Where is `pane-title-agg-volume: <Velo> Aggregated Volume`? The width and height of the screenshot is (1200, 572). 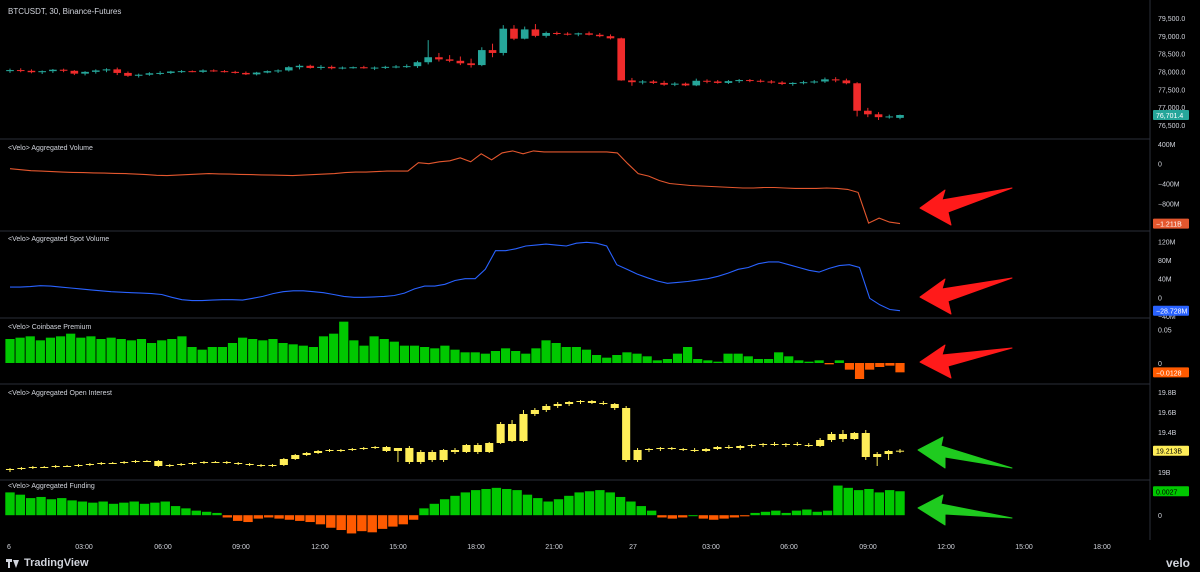 pane-title-agg-volume: <Velo> Aggregated Volume is located at coordinates (50, 148).